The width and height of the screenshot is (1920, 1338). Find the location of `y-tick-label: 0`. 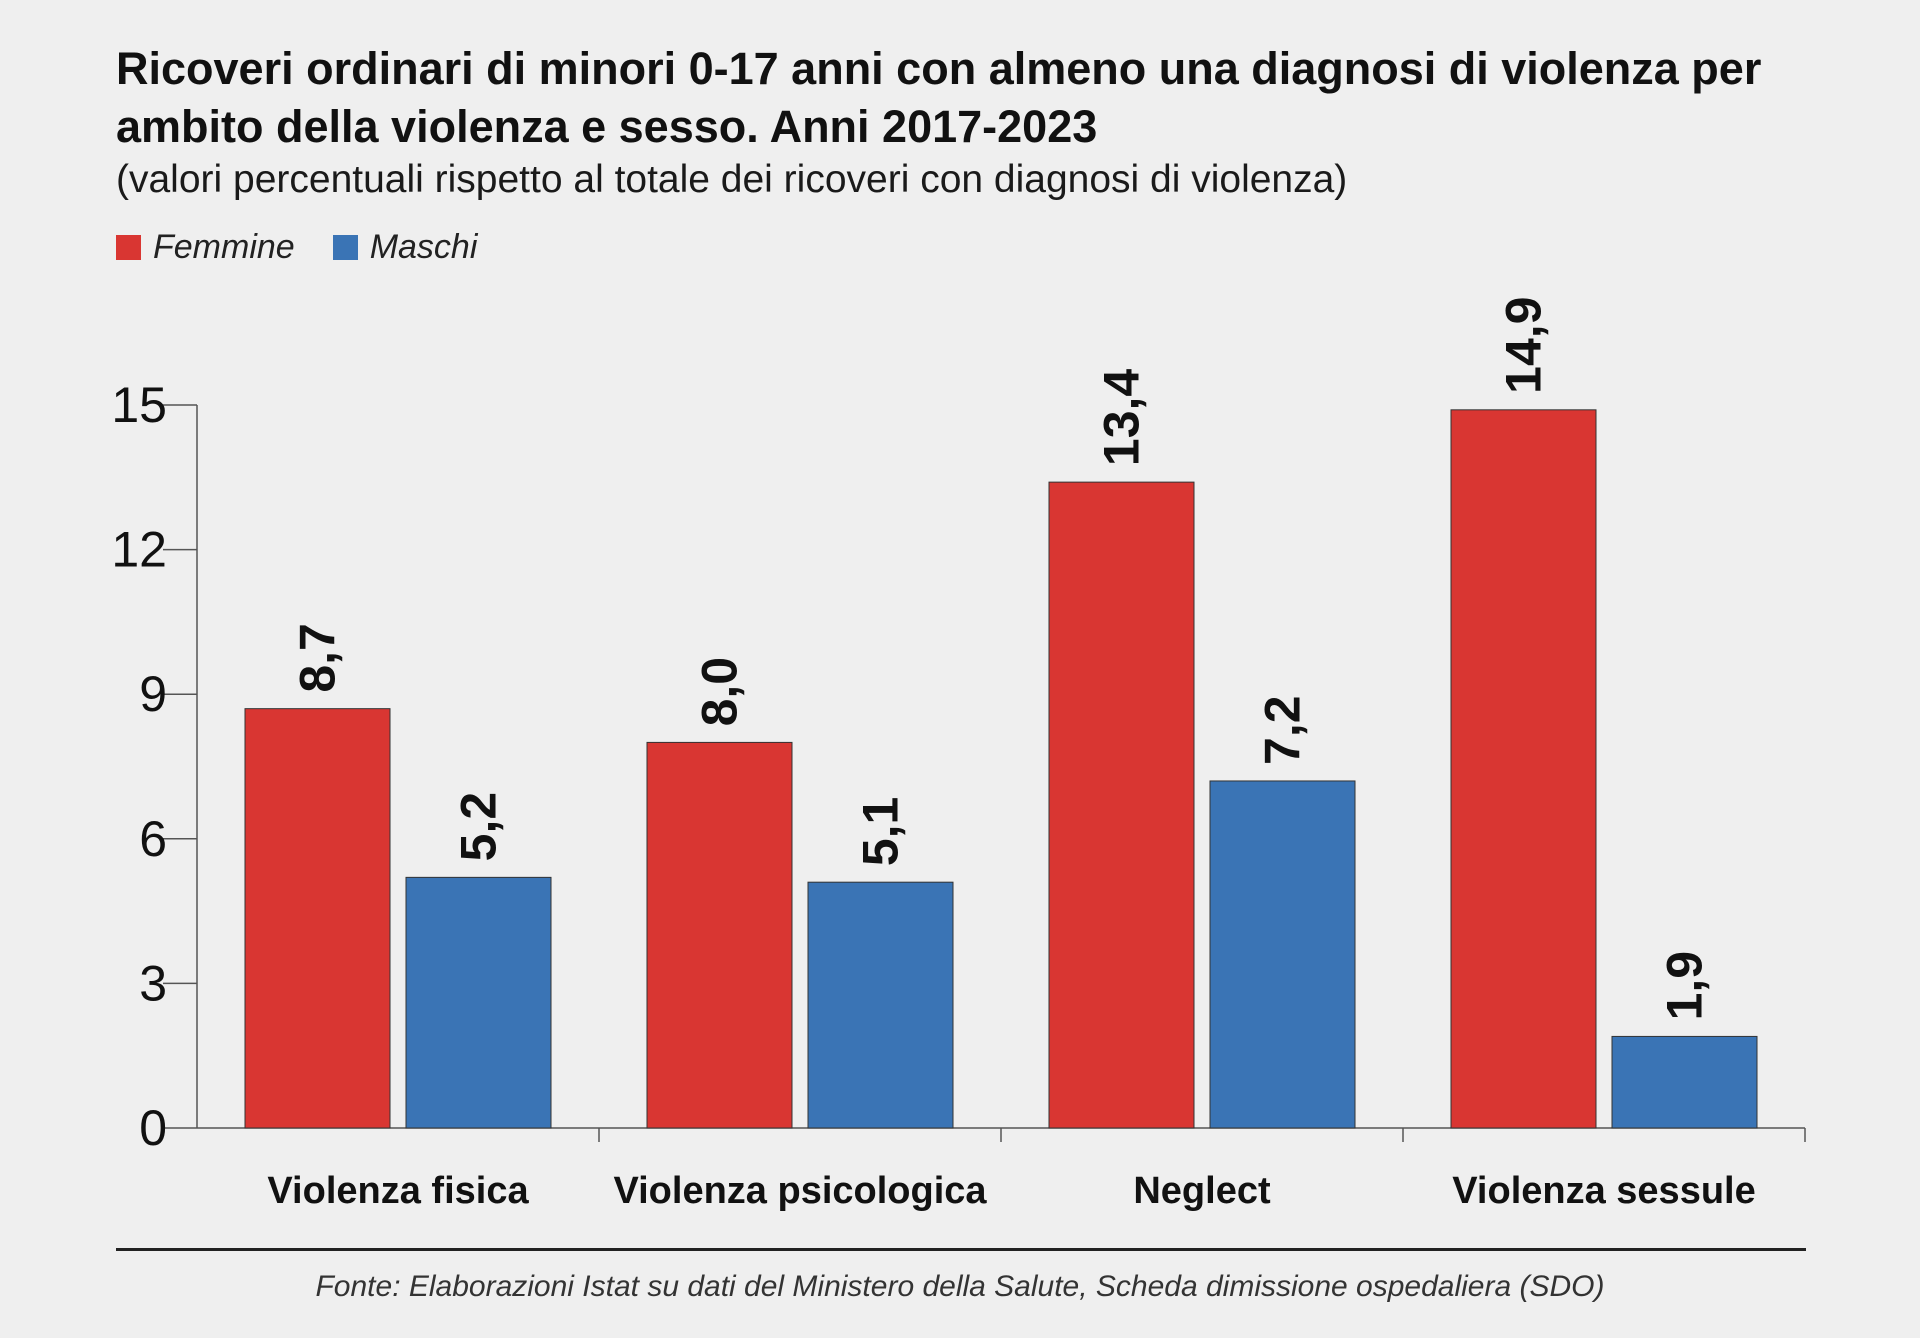

y-tick-label: 0 is located at coordinates (153, 1128).